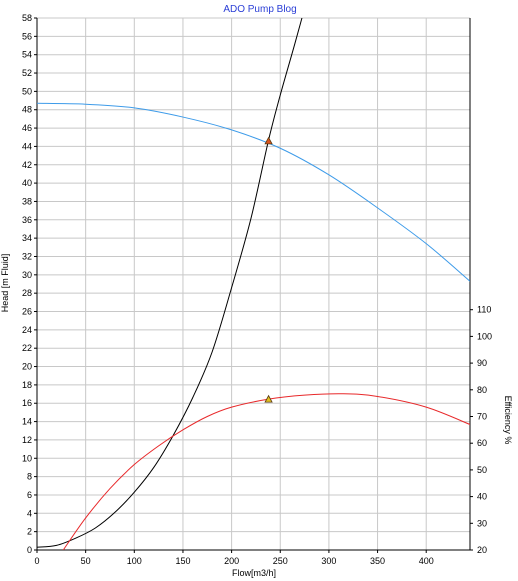 This screenshot has height=581, width=518. Describe the element at coordinates (328, 561) in the screenshot. I see `x-tick-label: 300` at that location.